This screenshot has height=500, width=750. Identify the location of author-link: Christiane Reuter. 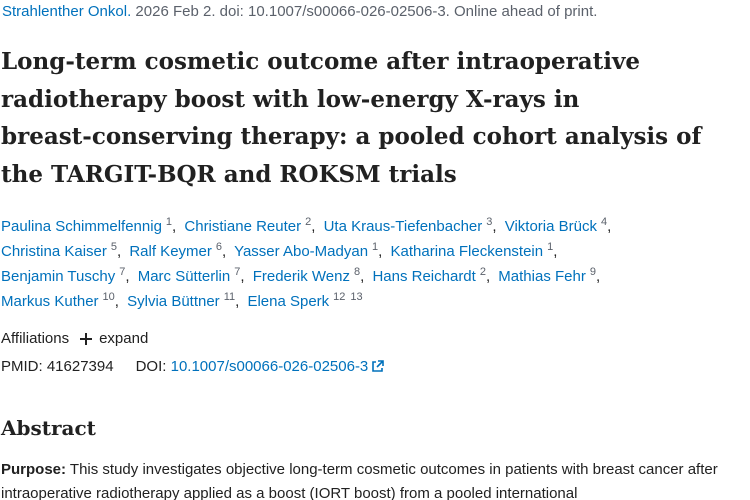
(243, 226).